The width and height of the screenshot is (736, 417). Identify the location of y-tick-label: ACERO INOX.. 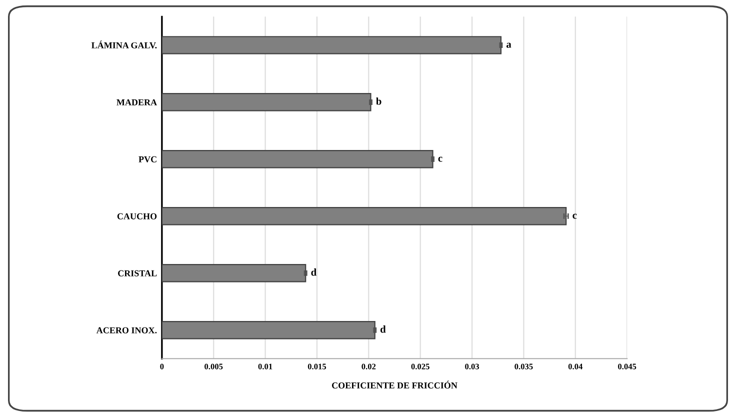
(126, 330).